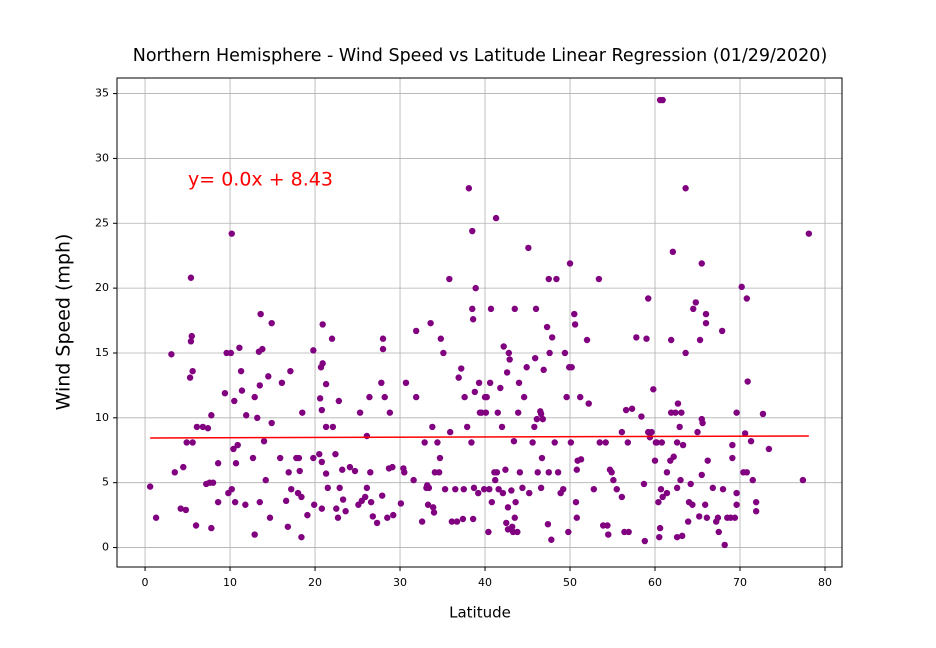  Describe the element at coordinates (102, 352) in the screenshot. I see `y-tick-label: 15` at that location.